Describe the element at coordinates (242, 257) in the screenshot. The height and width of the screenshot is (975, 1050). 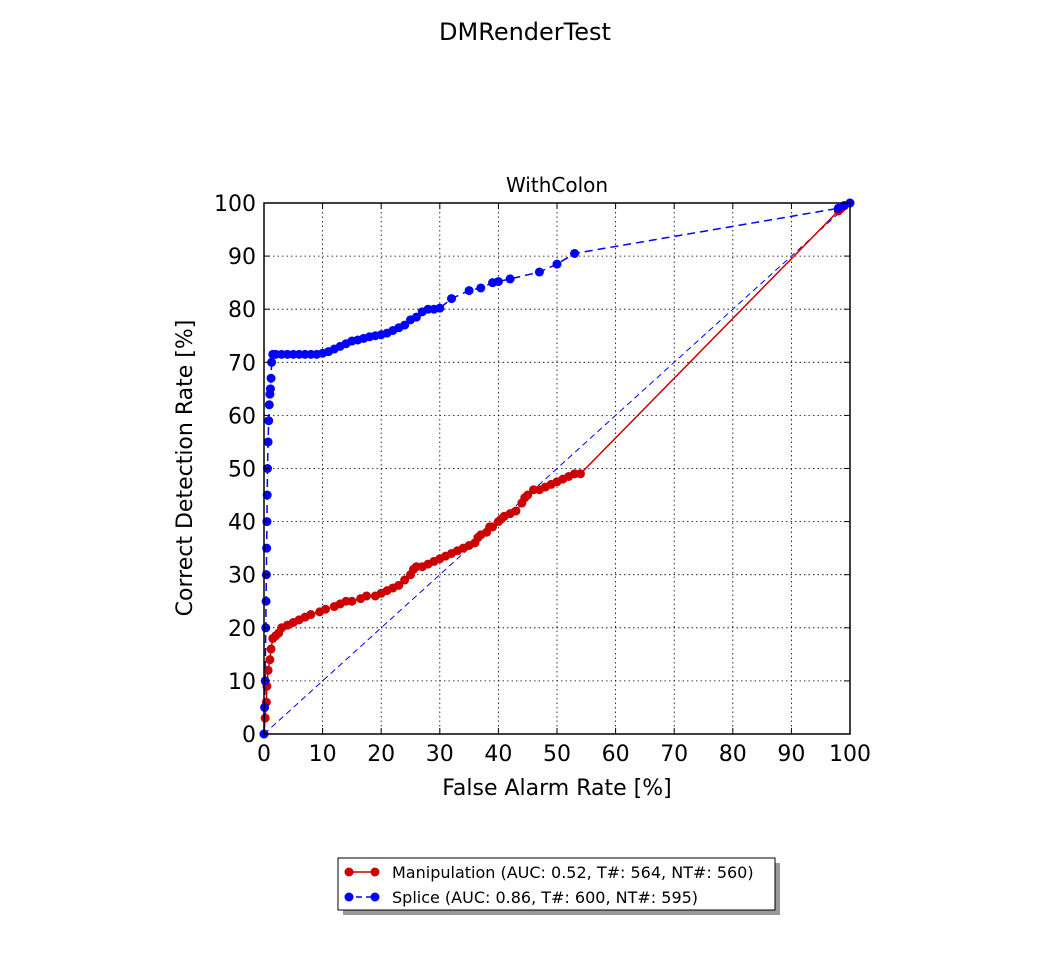
I see `y-tick-label: 90` at that location.